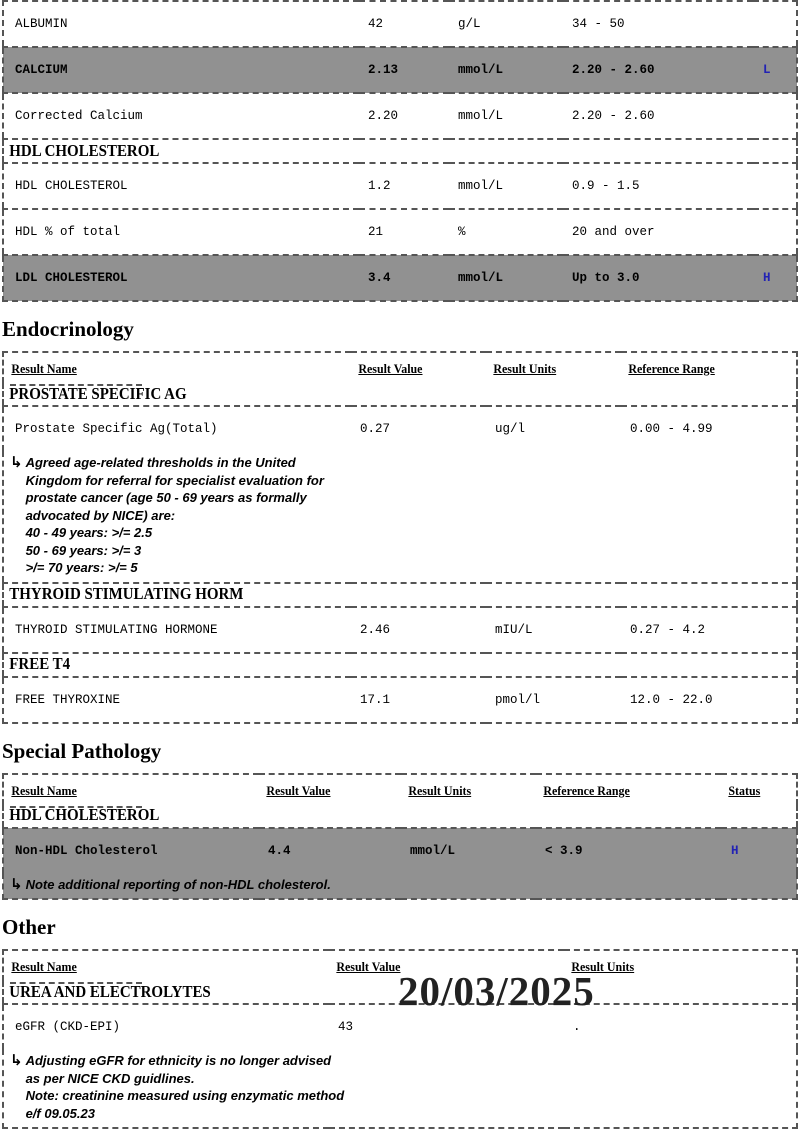  Describe the element at coordinates (510, 429) in the screenshot. I see `result-units: ug/l` at that location.